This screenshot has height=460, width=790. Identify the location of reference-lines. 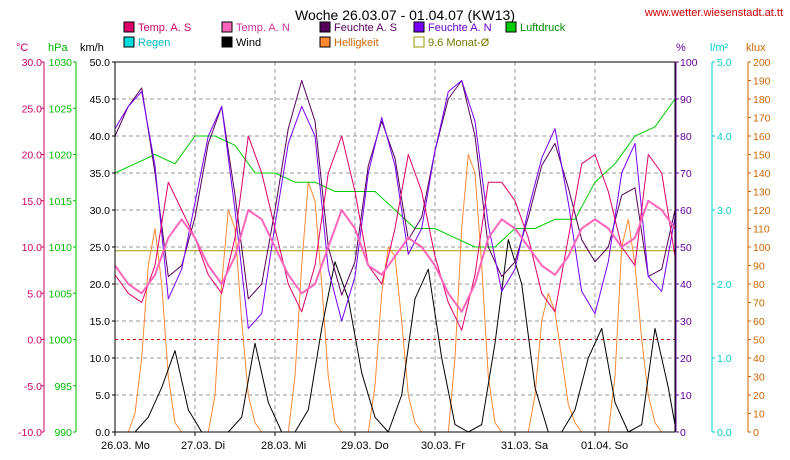
(395, 295).